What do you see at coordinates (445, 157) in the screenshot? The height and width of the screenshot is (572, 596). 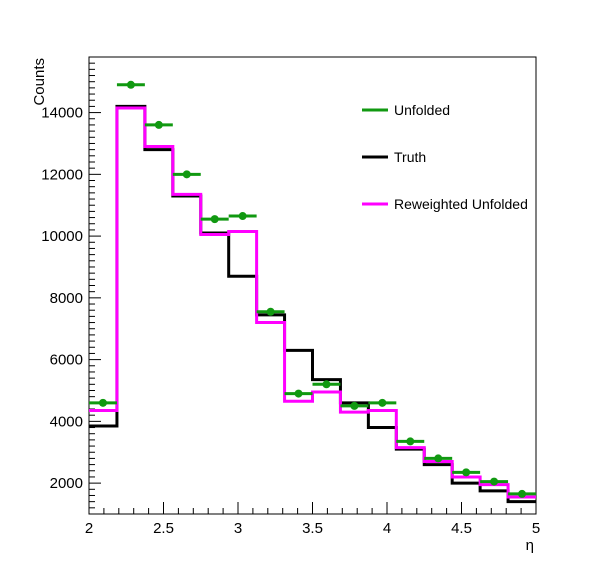 I see `legend: Unfolded Truth Reweighted Unfolded` at bounding box center [445, 157].